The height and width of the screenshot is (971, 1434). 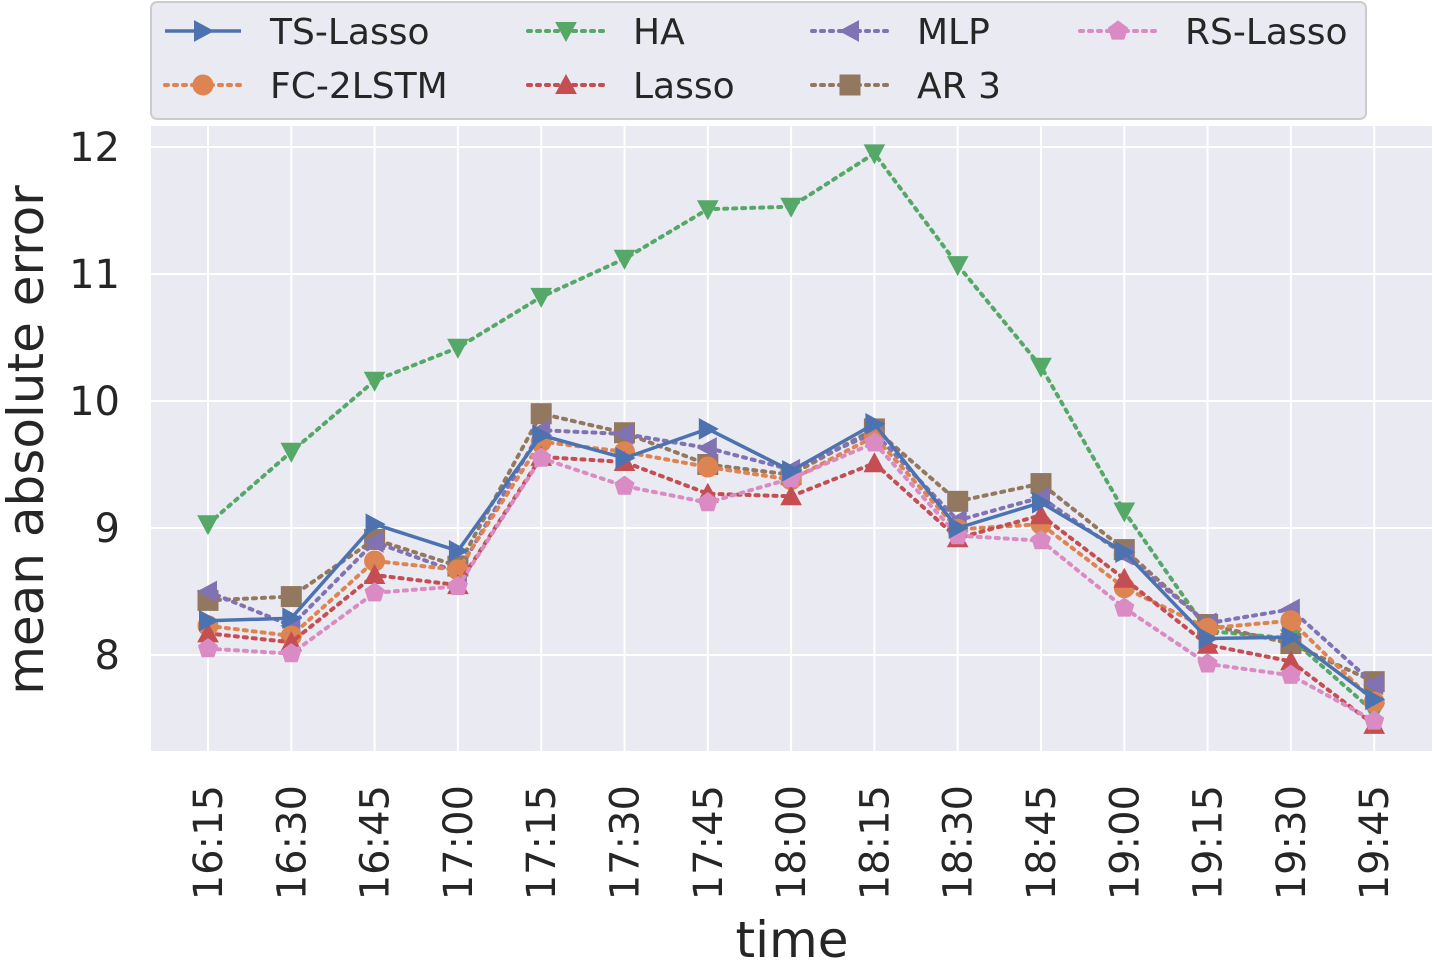 What do you see at coordinates (659, 32) in the screenshot?
I see `legend-label: HA` at bounding box center [659, 32].